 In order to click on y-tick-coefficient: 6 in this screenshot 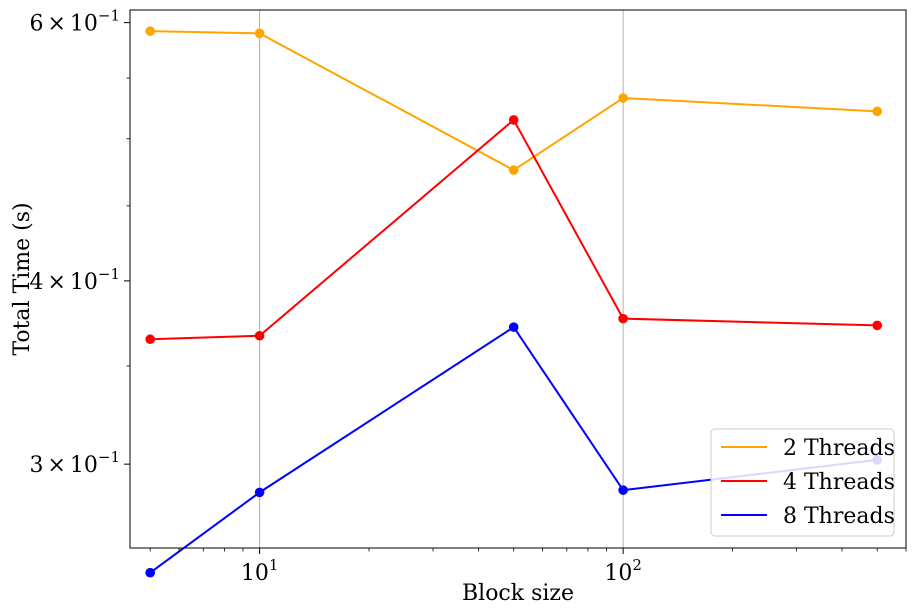, I will do `click(36, 24)`.